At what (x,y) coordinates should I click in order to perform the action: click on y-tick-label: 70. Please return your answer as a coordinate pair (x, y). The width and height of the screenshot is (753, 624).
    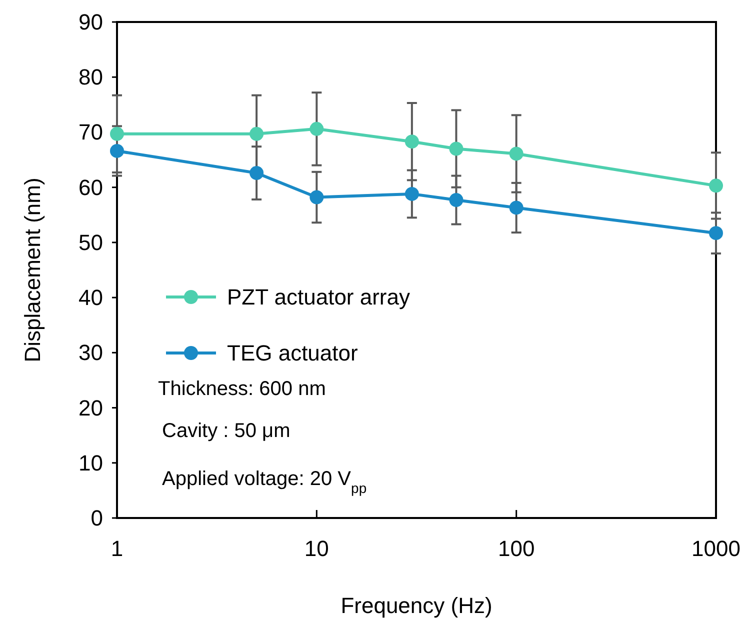
    Looking at the image, I should click on (90, 132).